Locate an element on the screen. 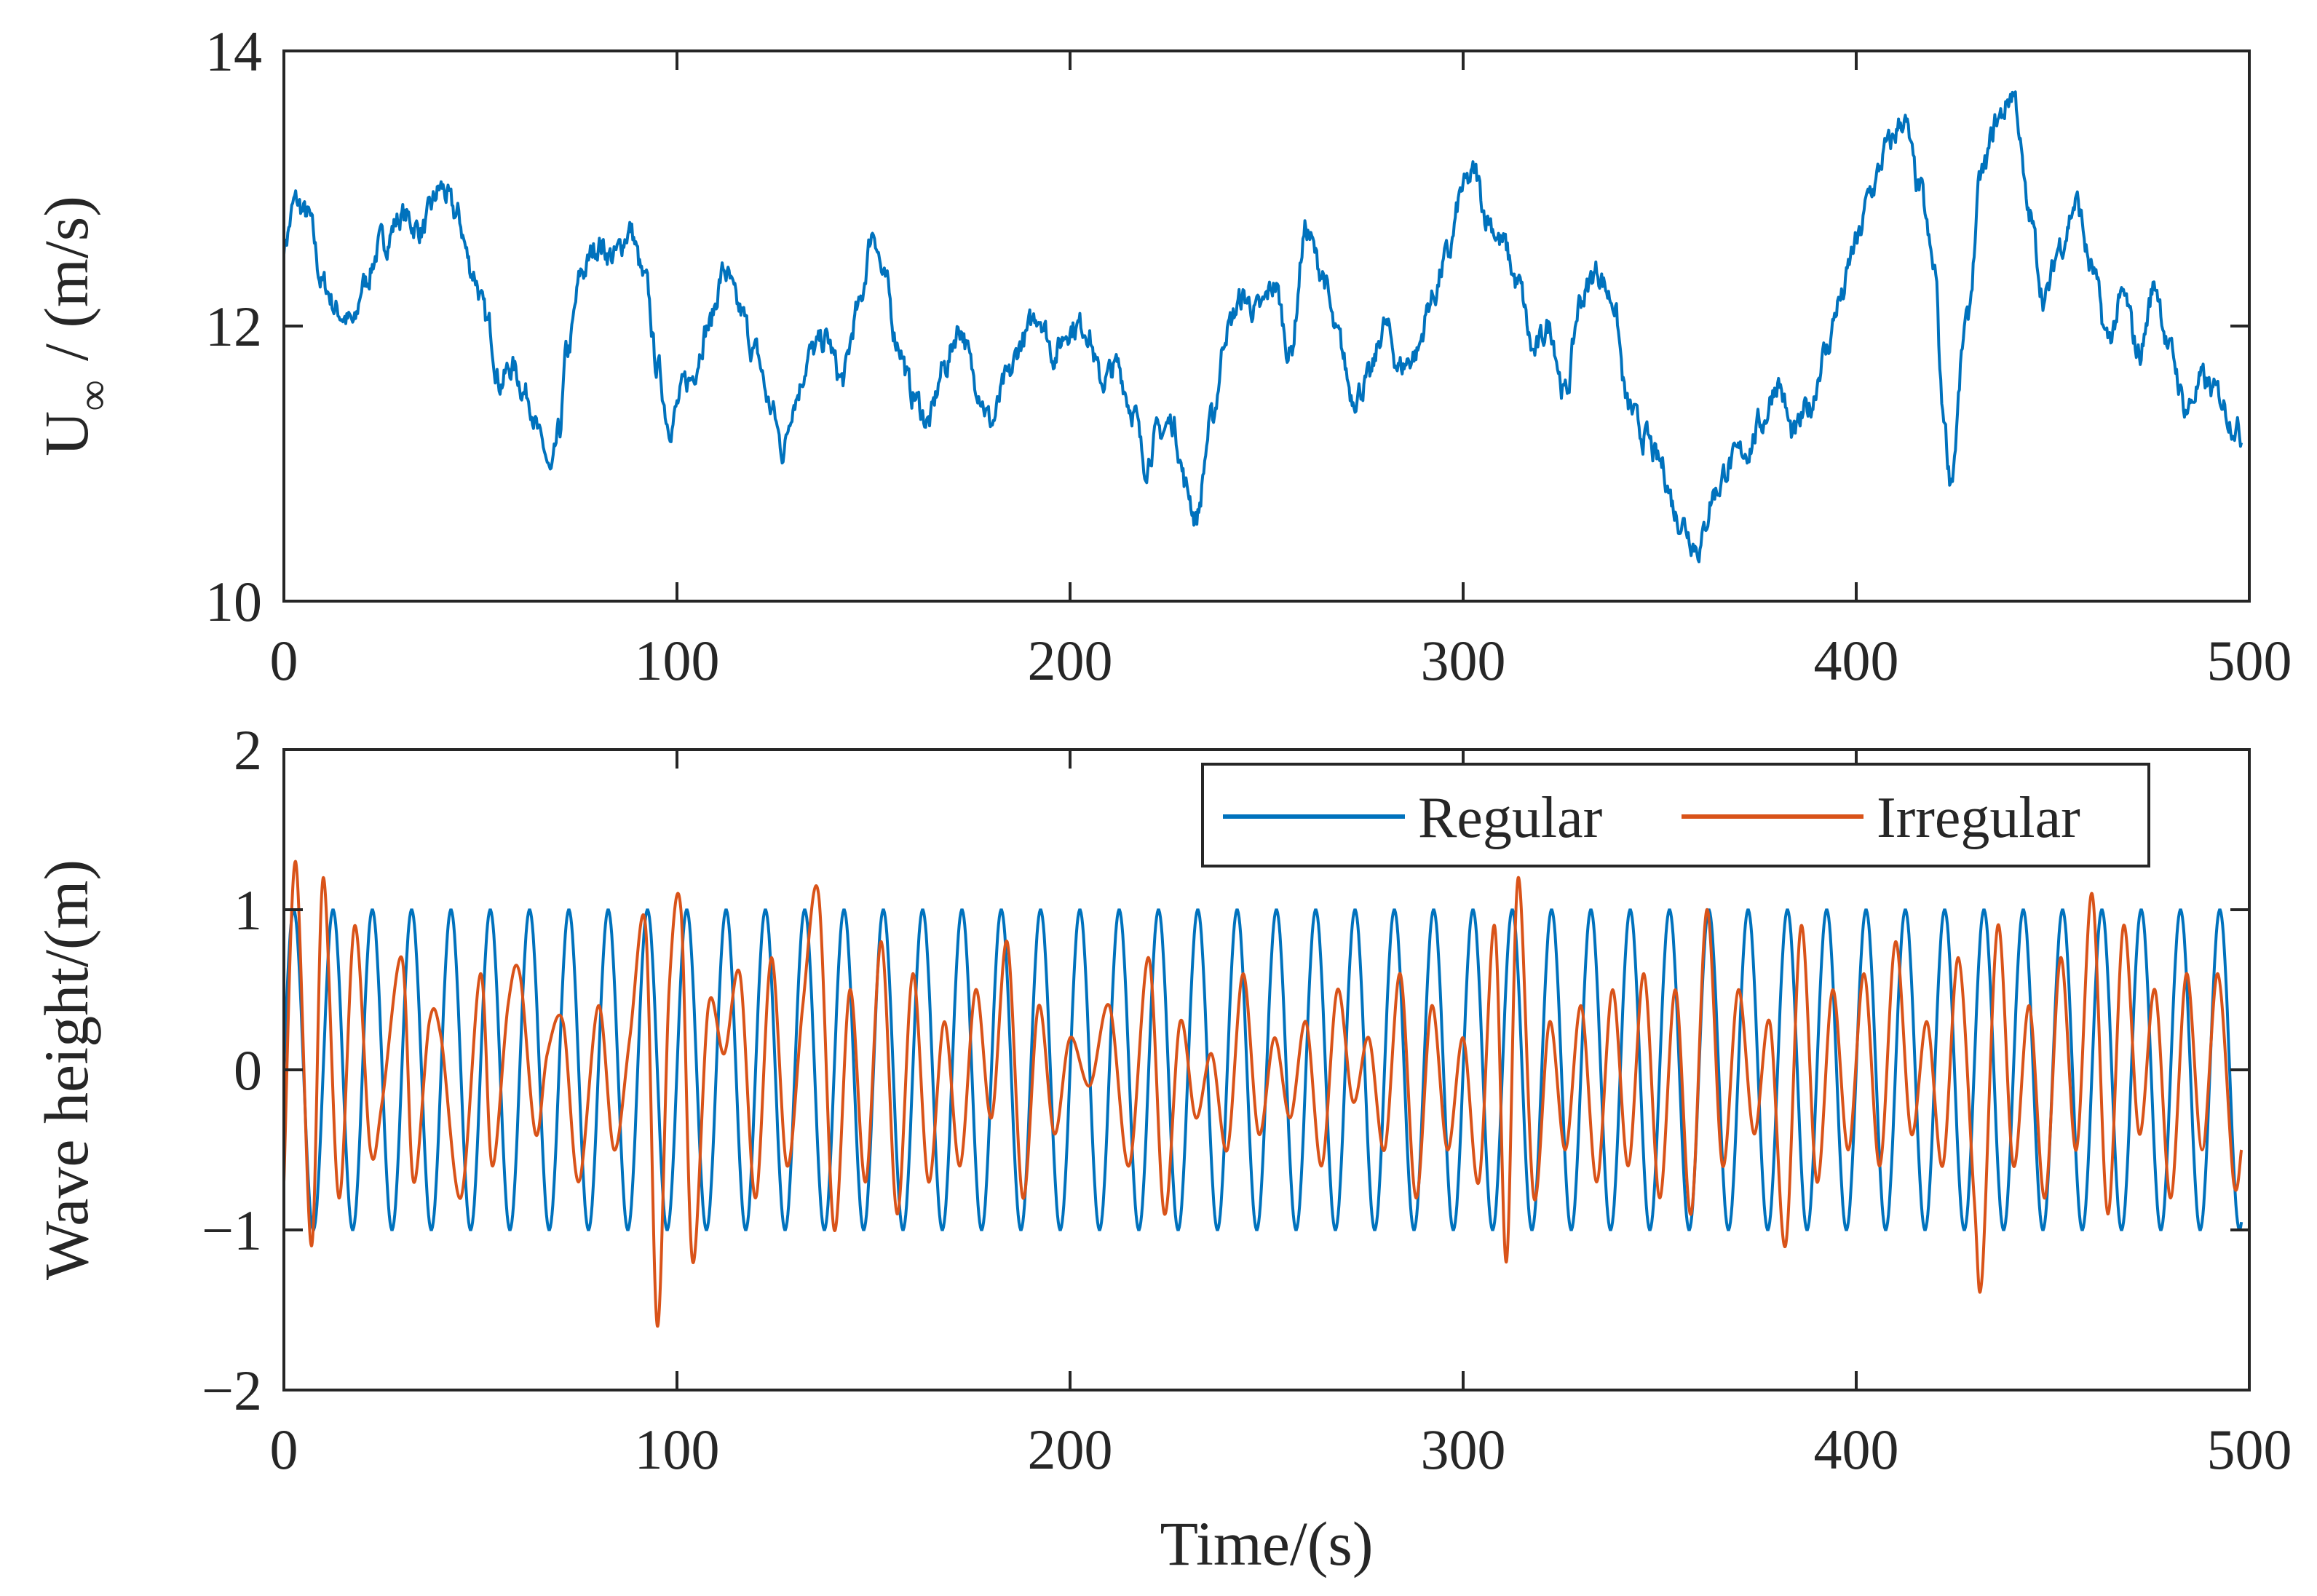 The width and height of the screenshot is (2317, 1596). wind-y-label-unit: / (m/s) is located at coordinates (66, 278).